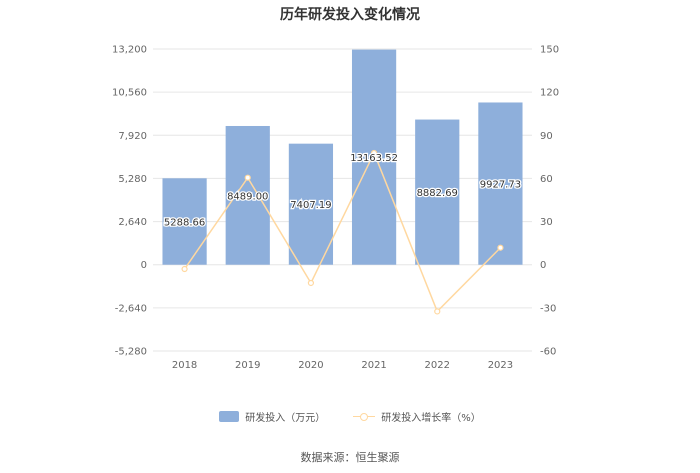 The height and width of the screenshot is (473, 700). Describe the element at coordinates (132, 179) in the screenshot. I see `y-left-tick-label: 5,280` at that location.